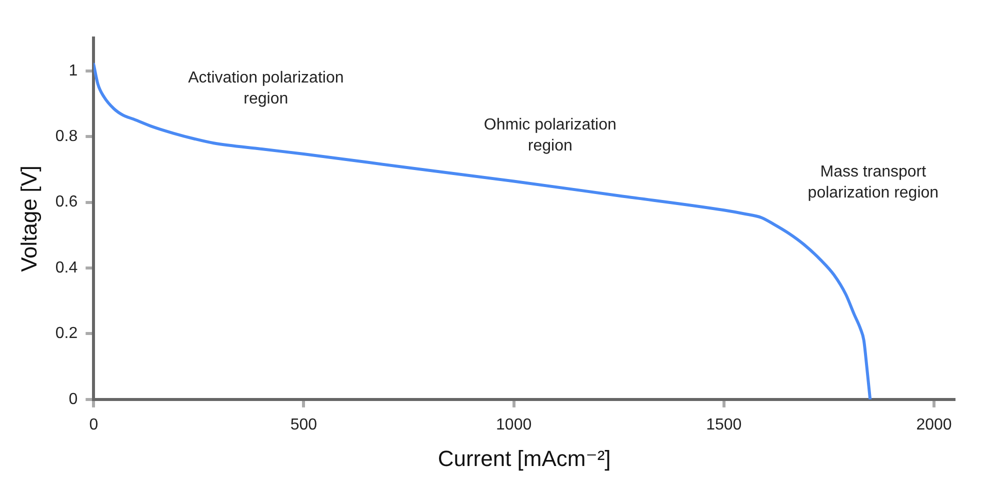 The height and width of the screenshot is (490, 983). What do you see at coordinates (514, 425) in the screenshot?
I see `x-tick-label: 1000` at bounding box center [514, 425].